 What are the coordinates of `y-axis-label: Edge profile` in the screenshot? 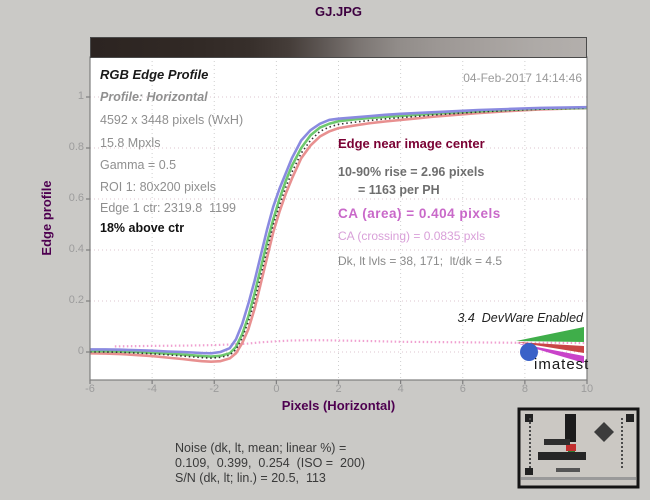 It's located at (46, 218).